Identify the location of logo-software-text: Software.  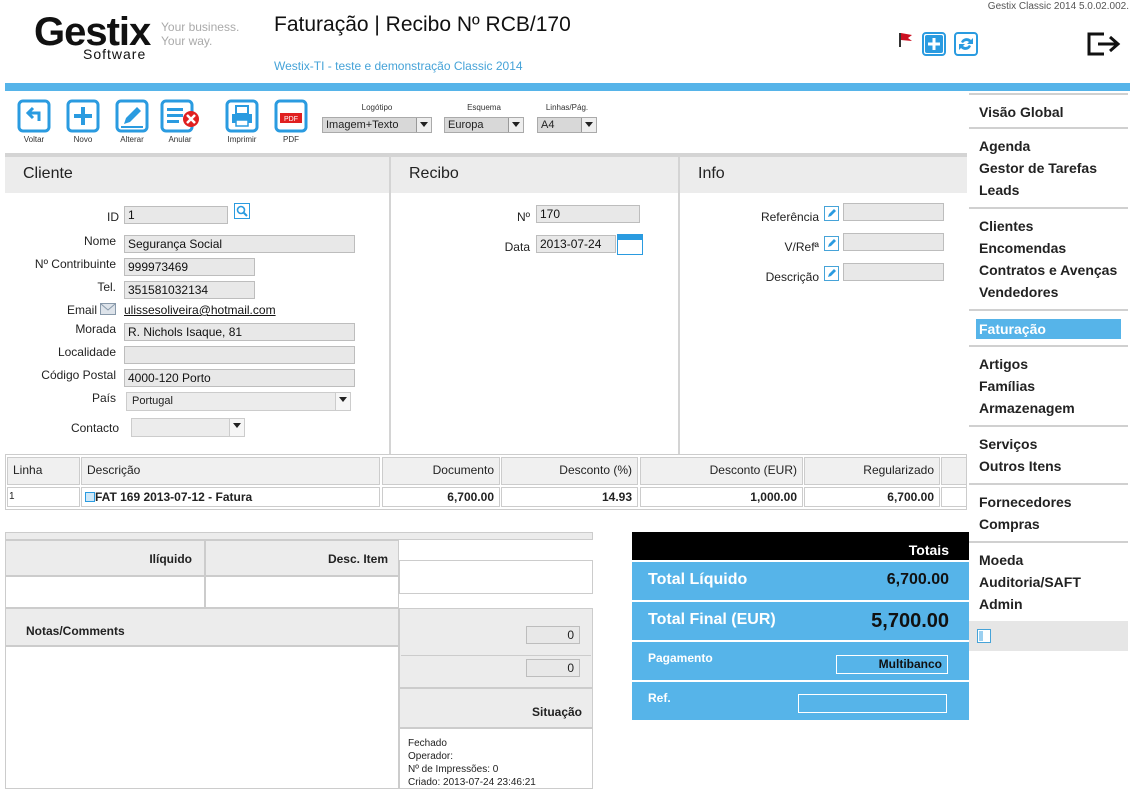
(115, 54).